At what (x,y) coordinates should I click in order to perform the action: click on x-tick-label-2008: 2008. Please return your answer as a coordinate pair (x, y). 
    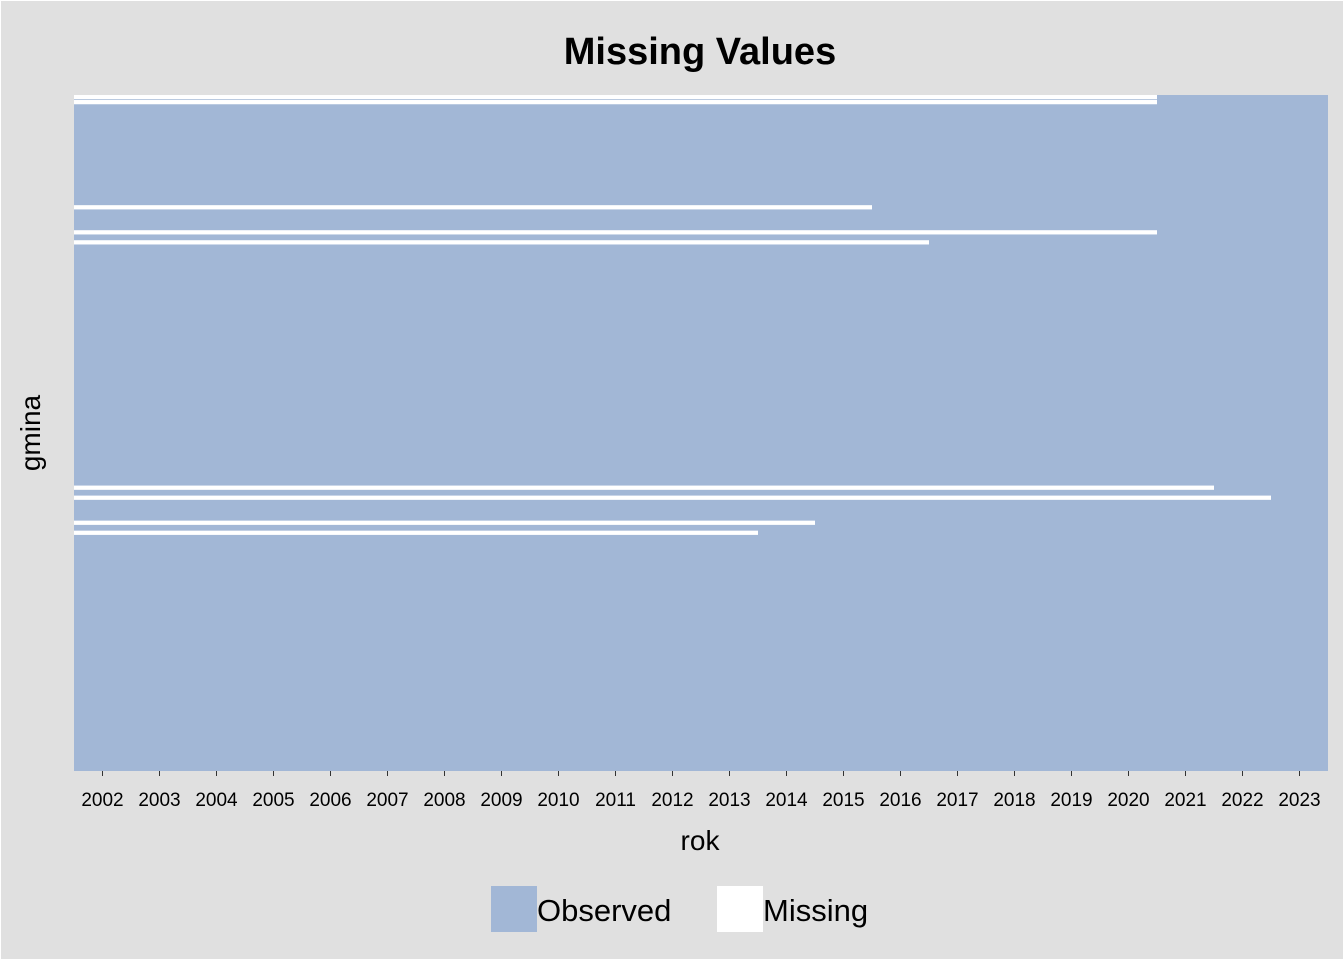
    Looking at the image, I should click on (444, 800).